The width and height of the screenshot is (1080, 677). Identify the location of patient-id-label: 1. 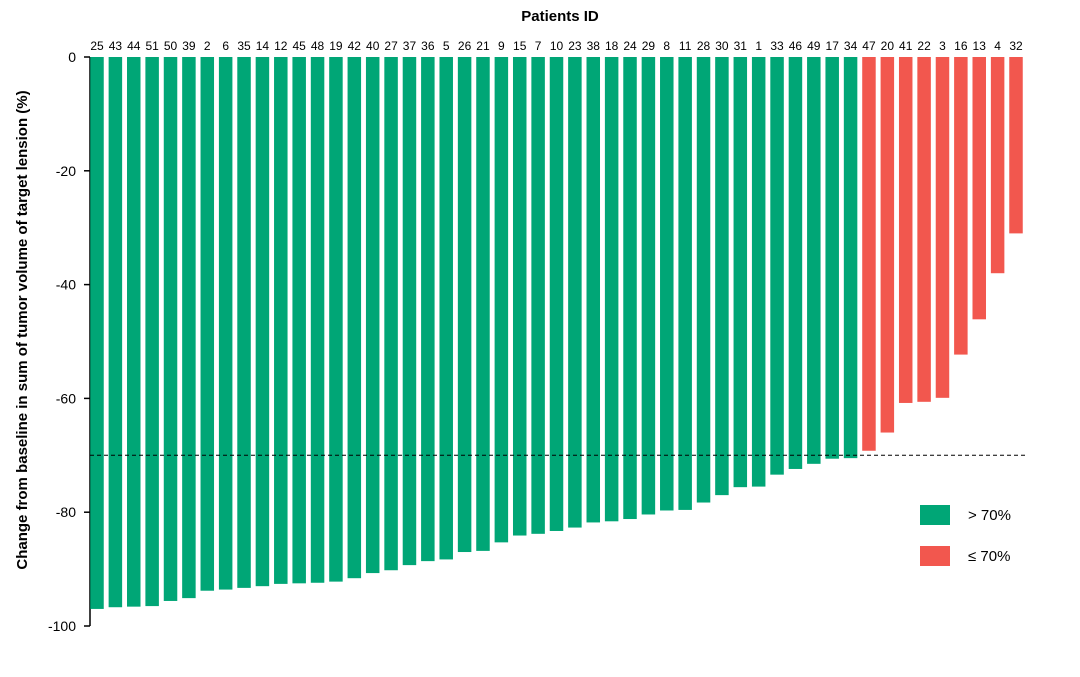
(758, 46).